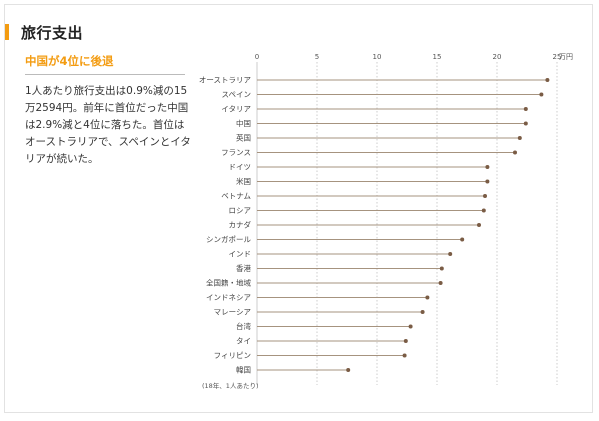  I want to click on category-label: マレーシア, so click(232, 312).